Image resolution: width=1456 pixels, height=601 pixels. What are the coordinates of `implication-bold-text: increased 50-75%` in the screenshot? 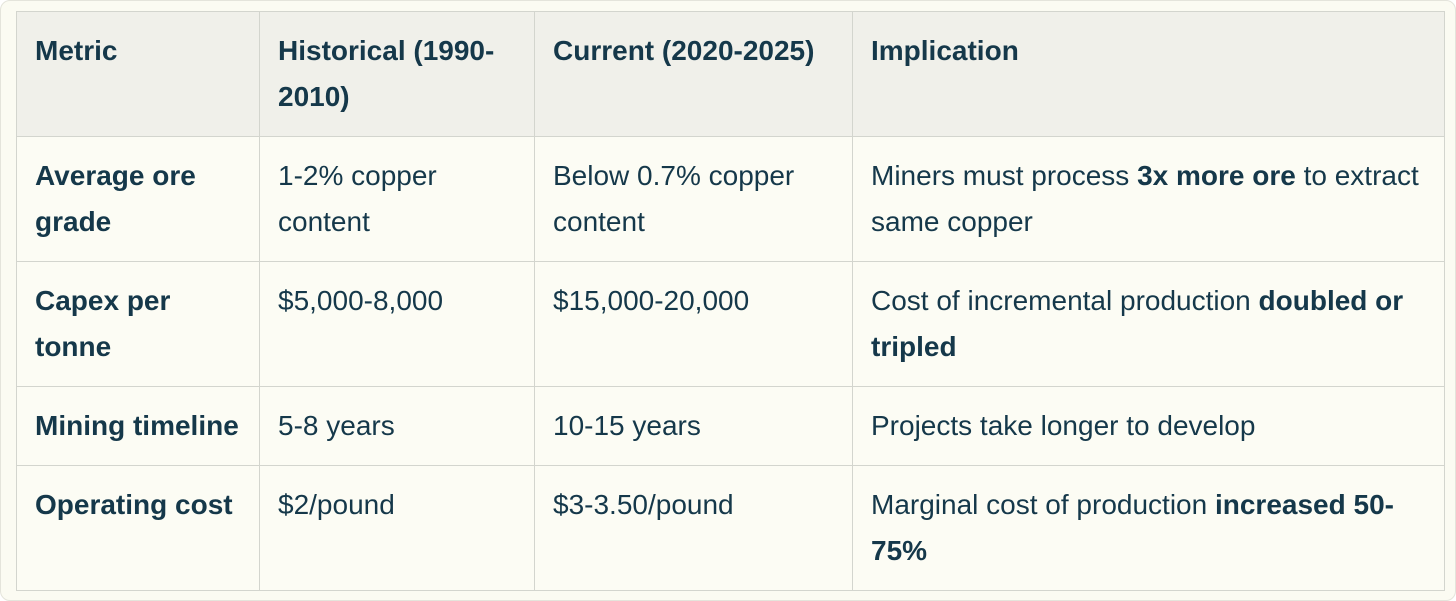 It's located at (1132, 527).